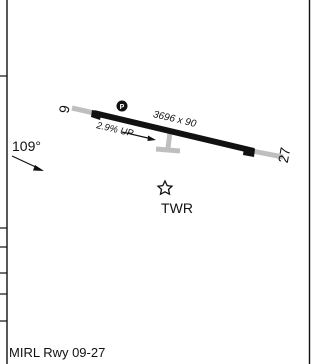 Image resolution: width=320 pixels, height=364 pixels. What do you see at coordinates (267, 154) in the screenshot?
I see `runway-overrun-east` at bounding box center [267, 154].